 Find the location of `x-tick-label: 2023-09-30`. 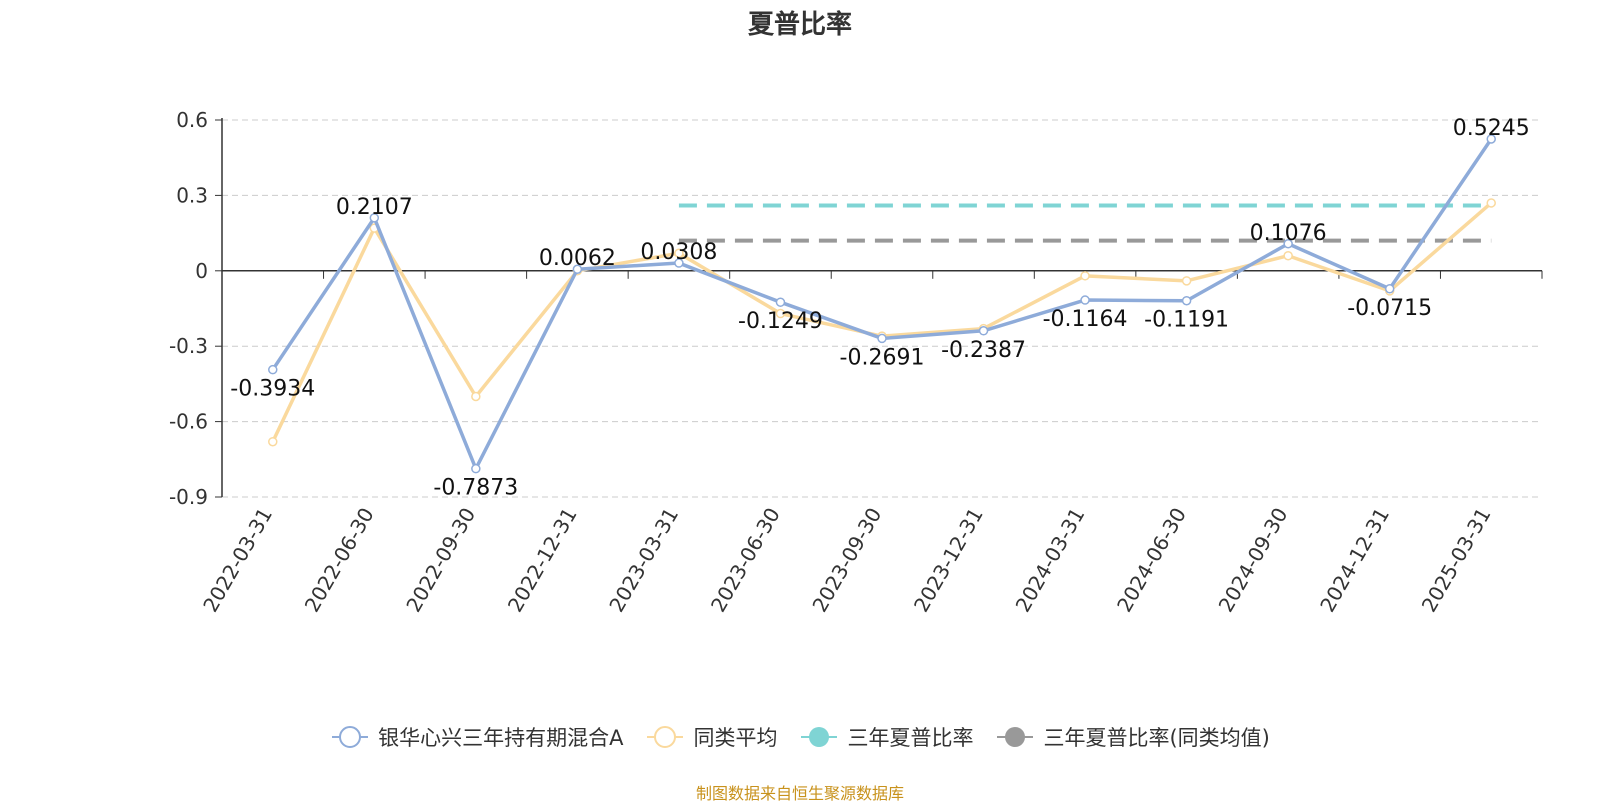

x-tick-label: 2023-09-30 is located at coordinates (846, 560).